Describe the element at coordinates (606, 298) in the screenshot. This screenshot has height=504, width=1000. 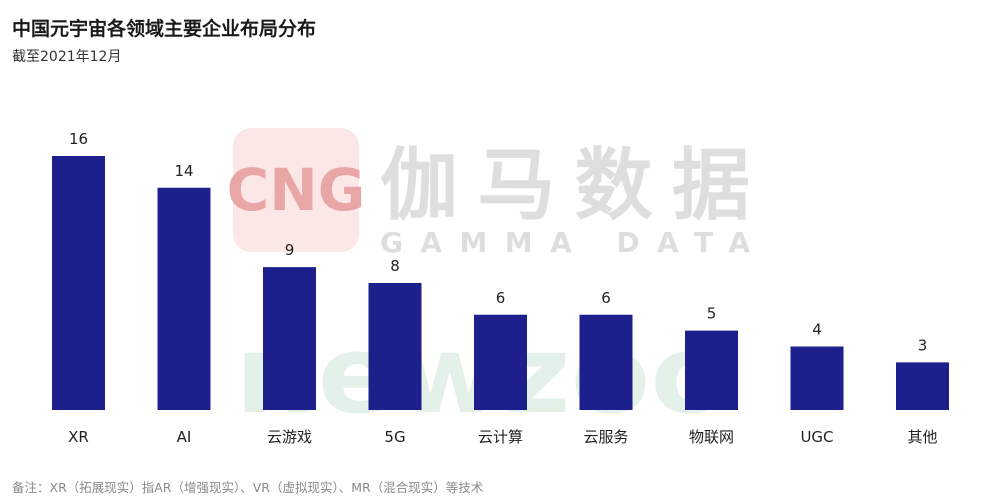
I see `value-label-5: 6` at that location.